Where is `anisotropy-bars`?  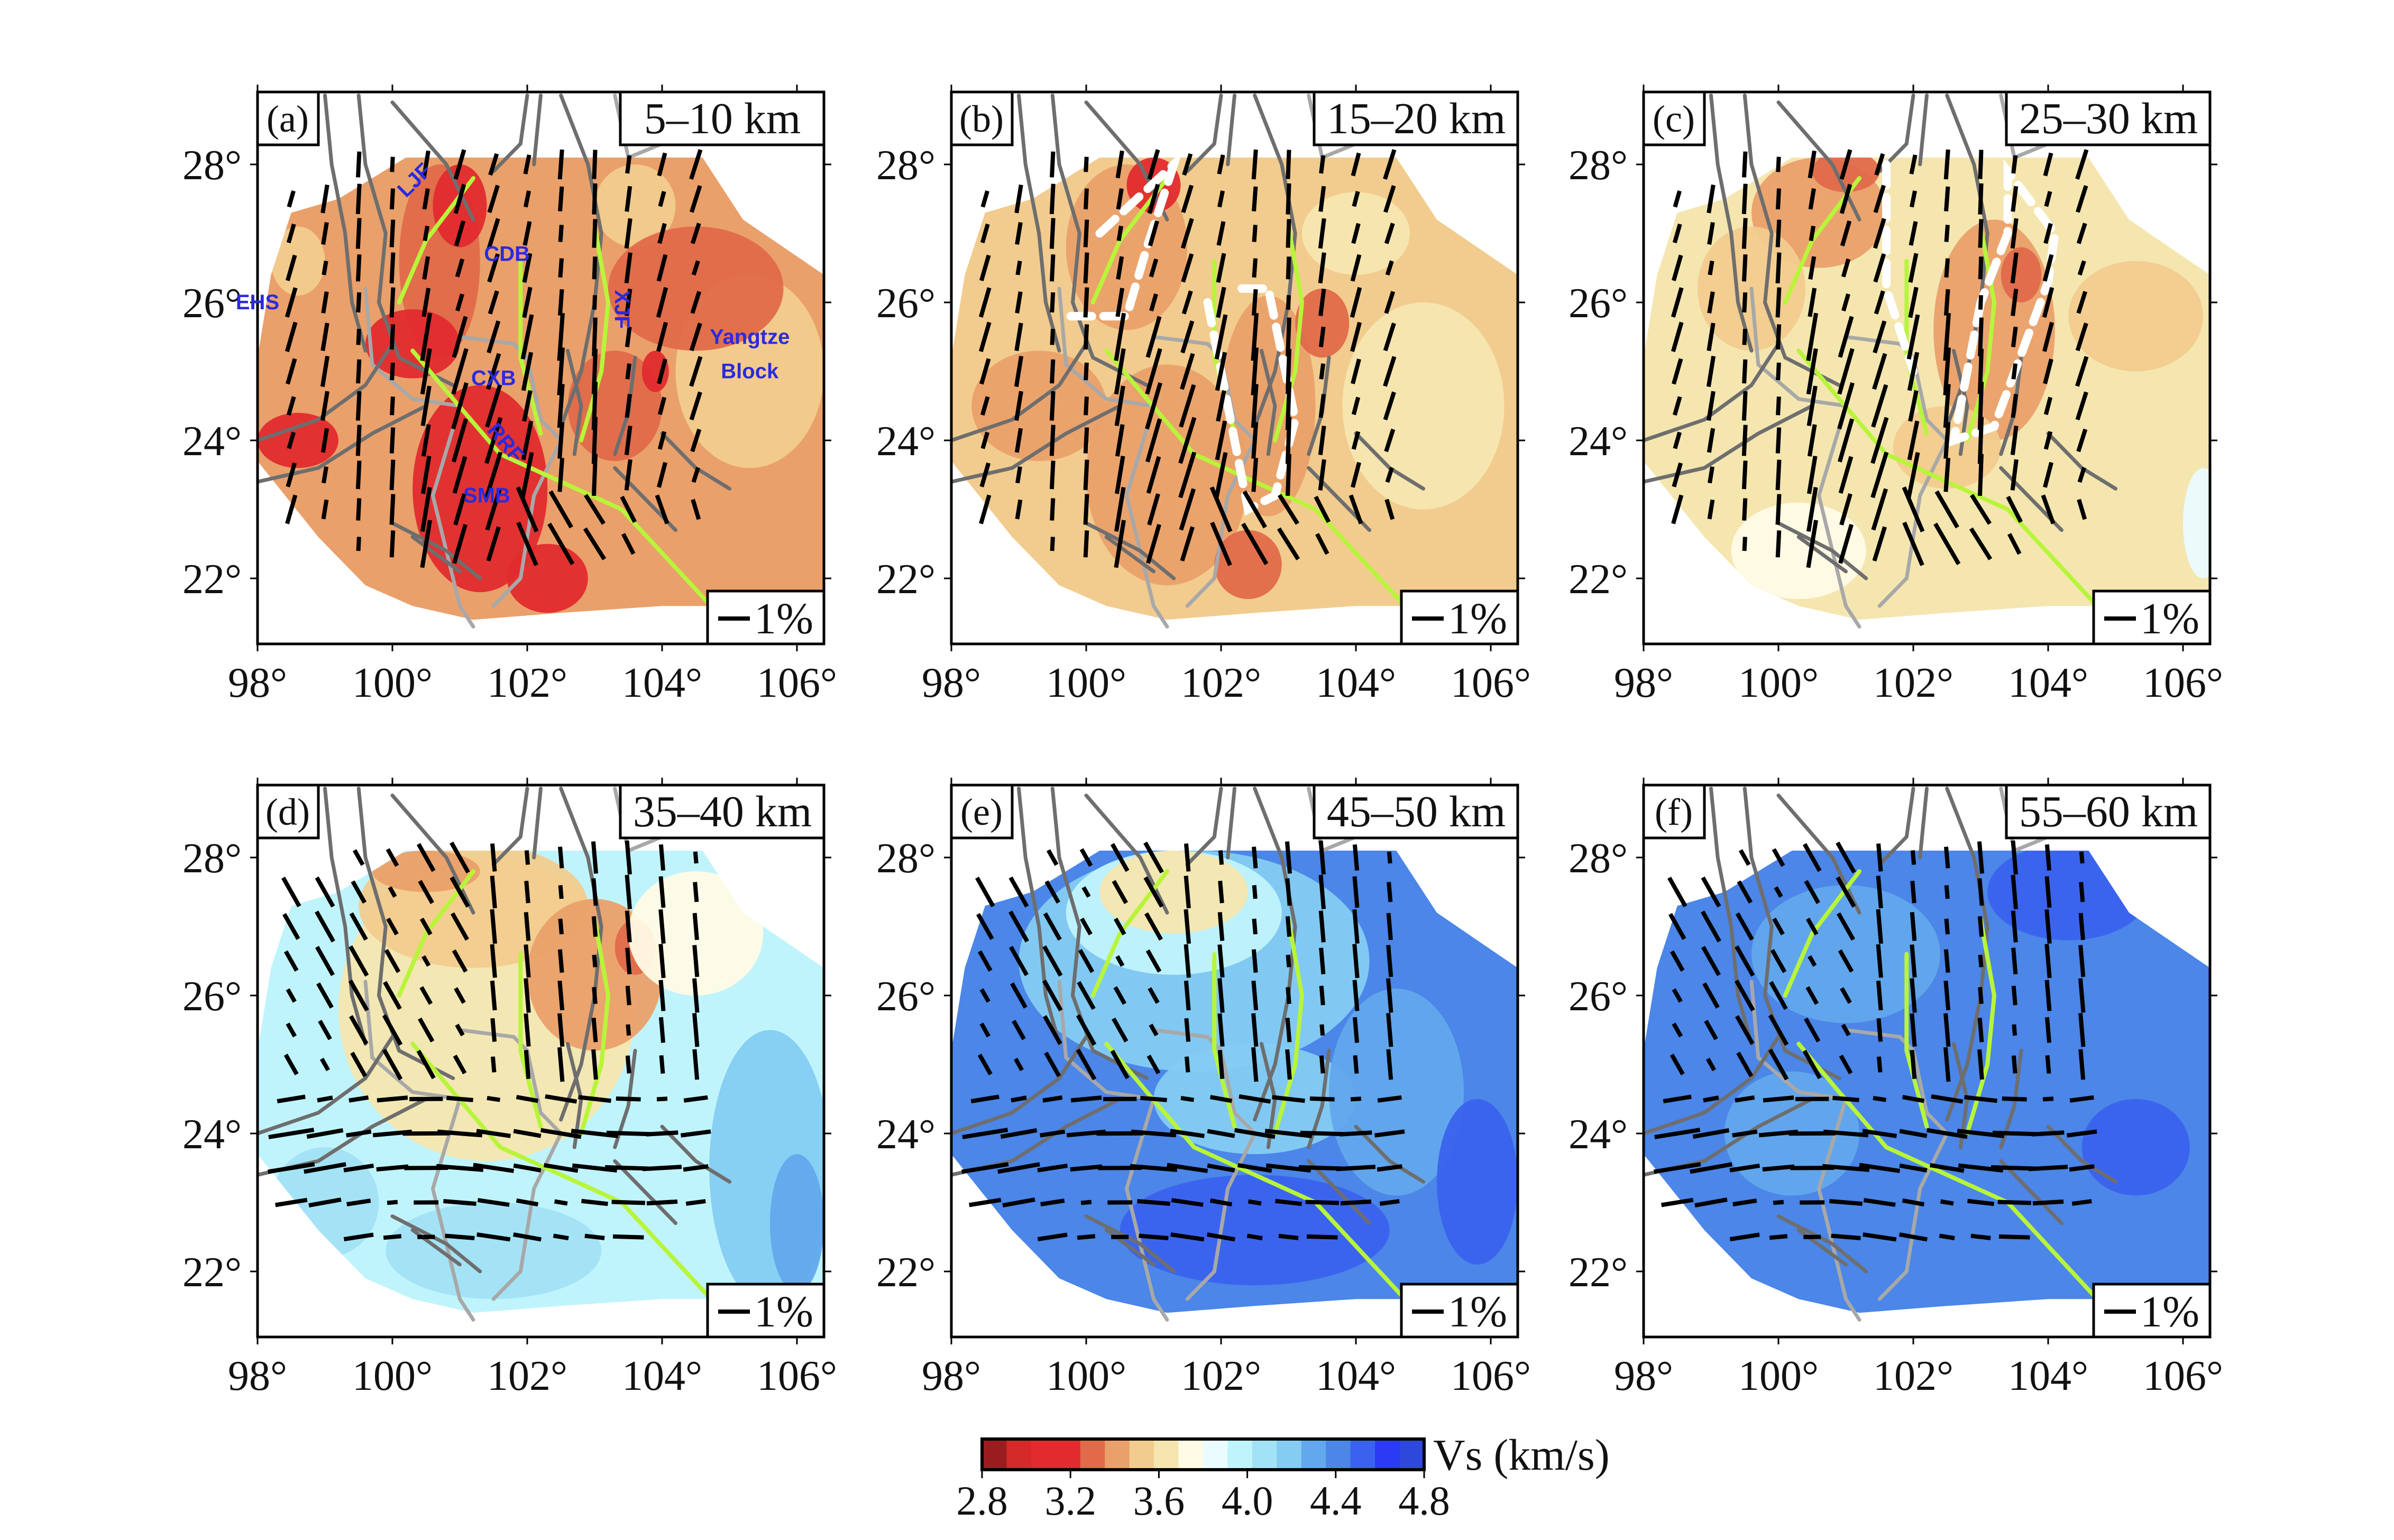 anisotropy-bars is located at coordinates (489, 1041).